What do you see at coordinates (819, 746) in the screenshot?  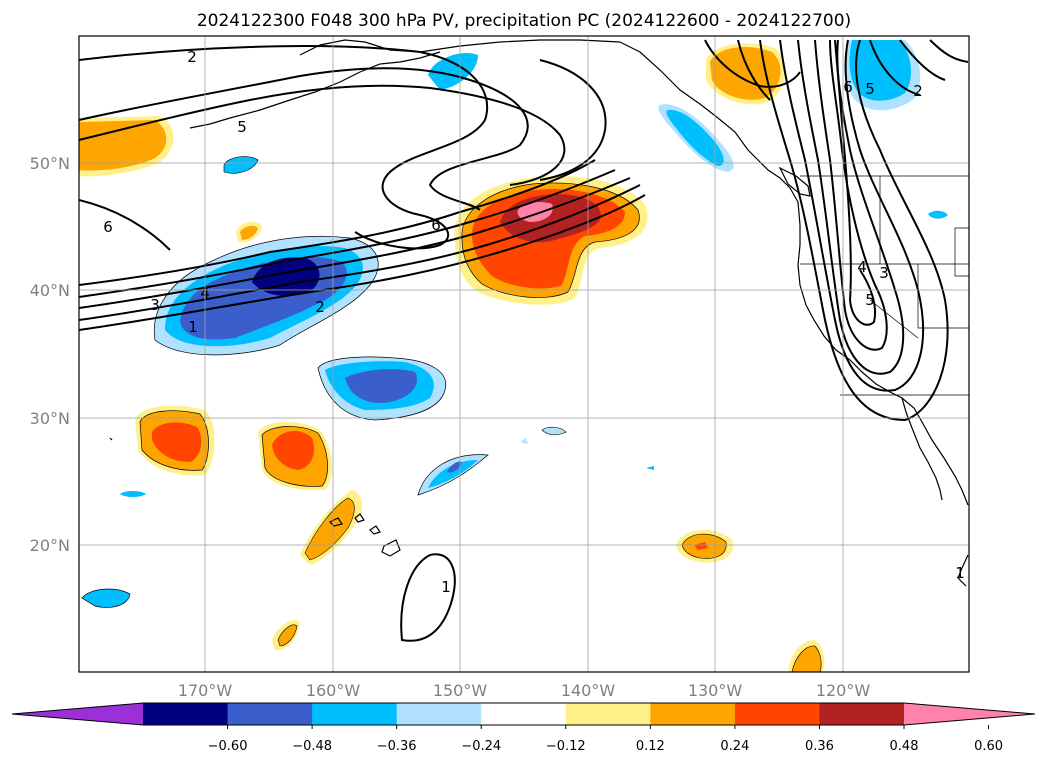 I see `colorbar-tick-label: 0.36` at bounding box center [819, 746].